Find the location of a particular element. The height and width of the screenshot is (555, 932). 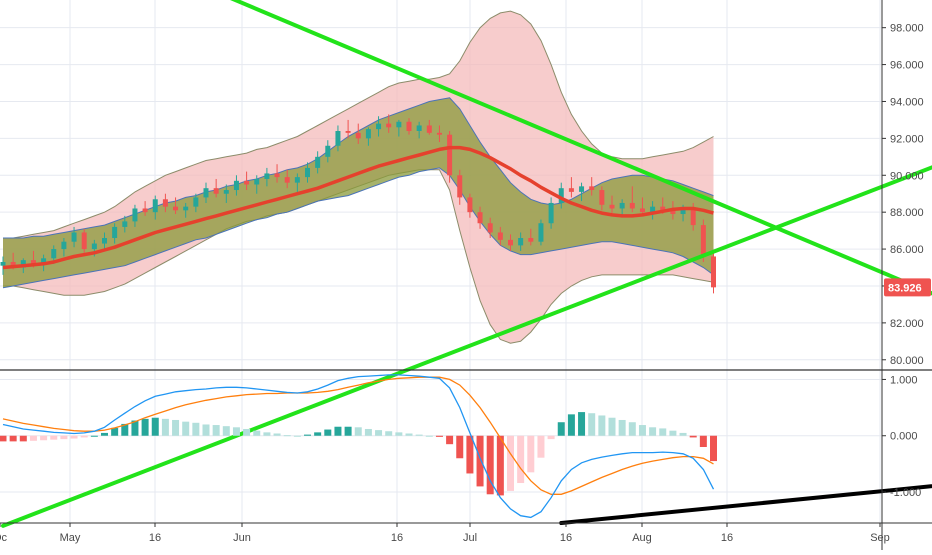

macd-tick-label: 0.000 is located at coordinates (904, 437).